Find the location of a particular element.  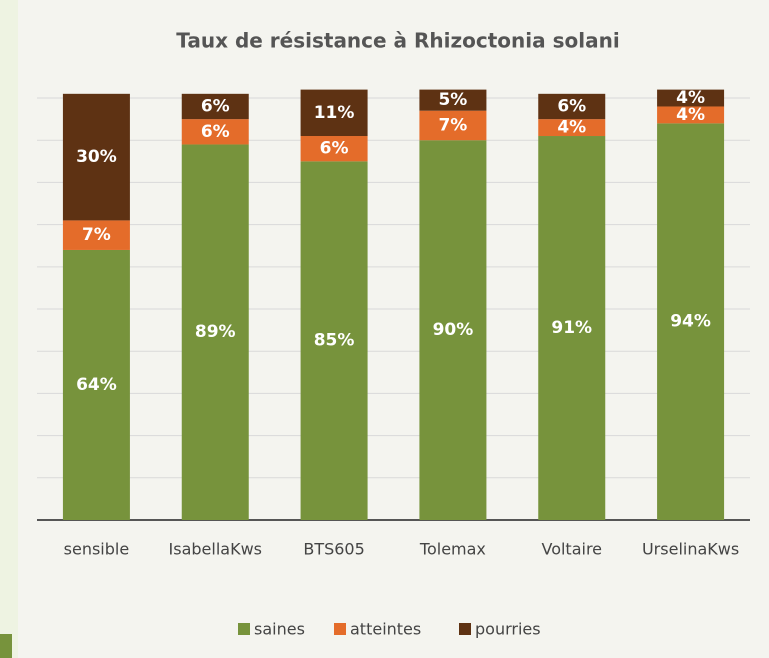

data-label: 85% is located at coordinates (334, 341).